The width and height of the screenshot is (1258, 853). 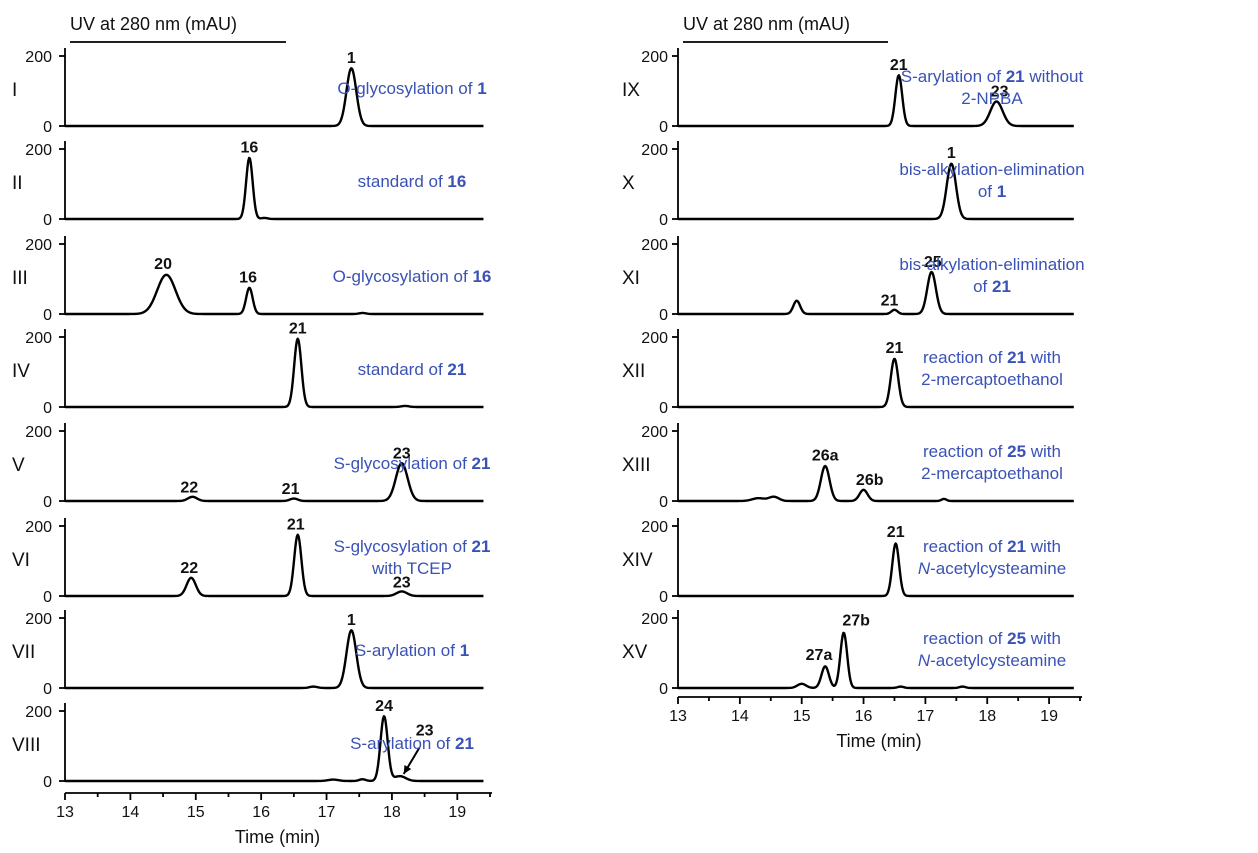 I want to click on panel-description: standard of 21, so click(x=412, y=369).